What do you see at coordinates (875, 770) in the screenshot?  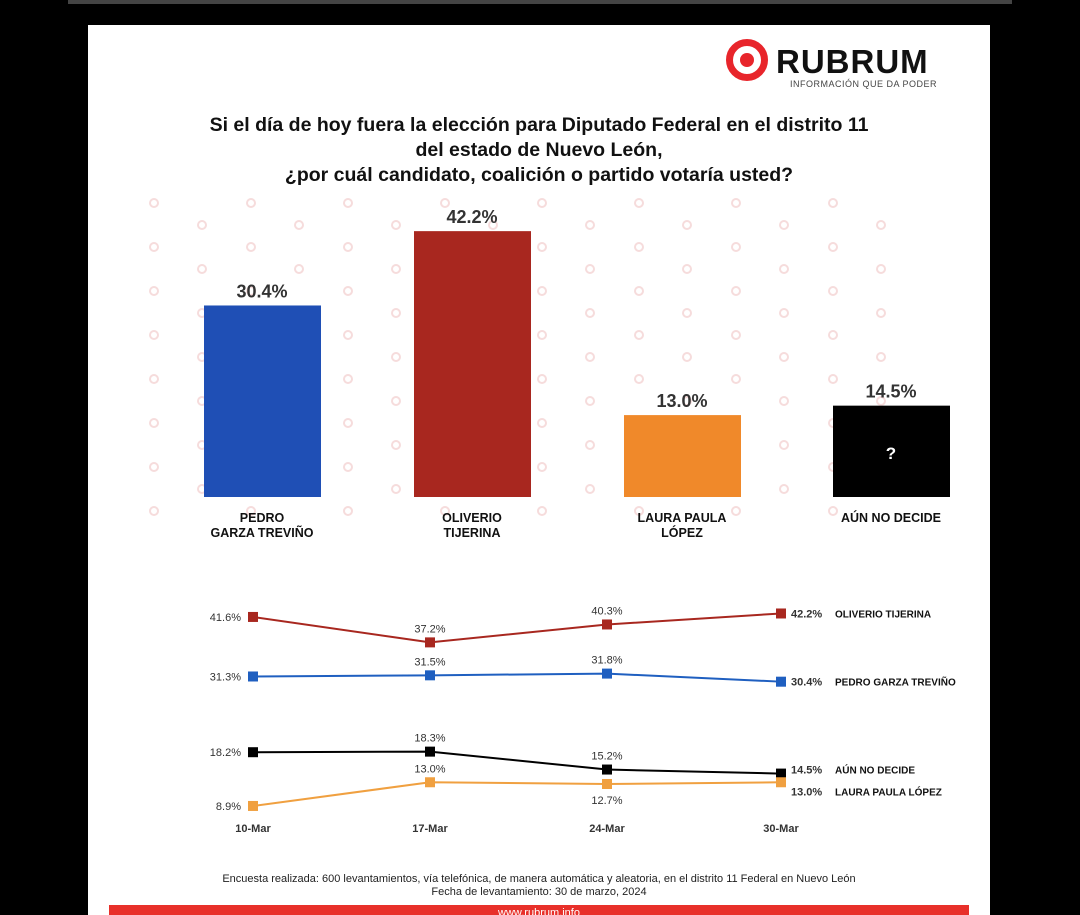 I see `series-name-label: AÚN NO DECIDE` at bounding box center [875, 770].